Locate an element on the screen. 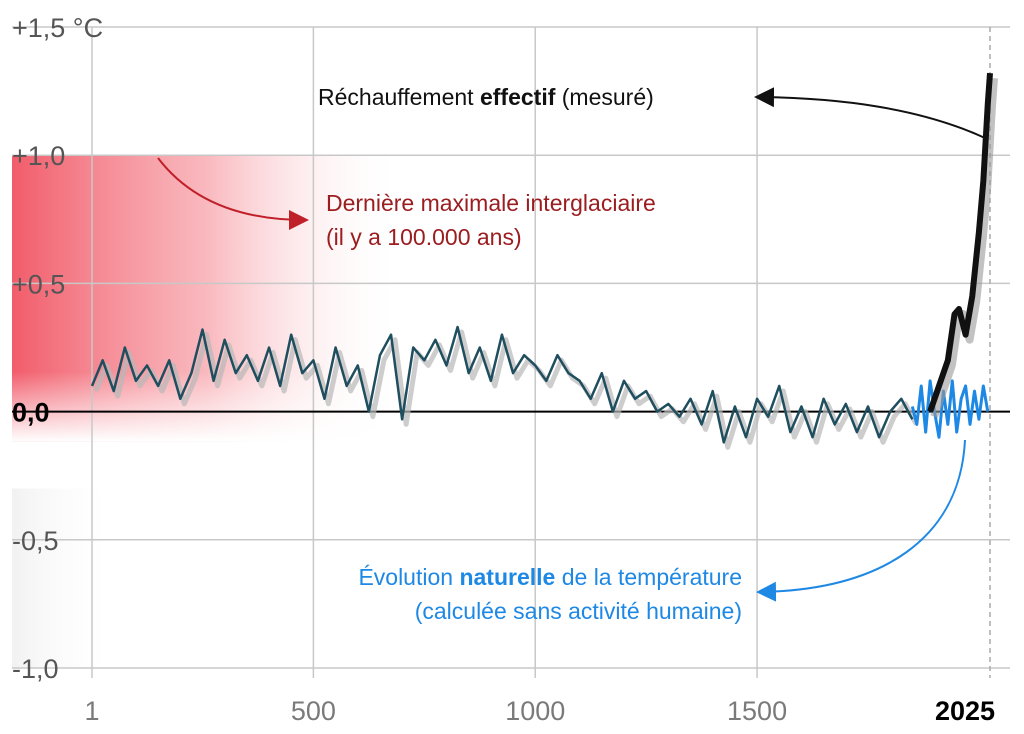 The width and height of the screenshot is (1024, 734). series-measured-shadow is located at coordinates (964, 247).